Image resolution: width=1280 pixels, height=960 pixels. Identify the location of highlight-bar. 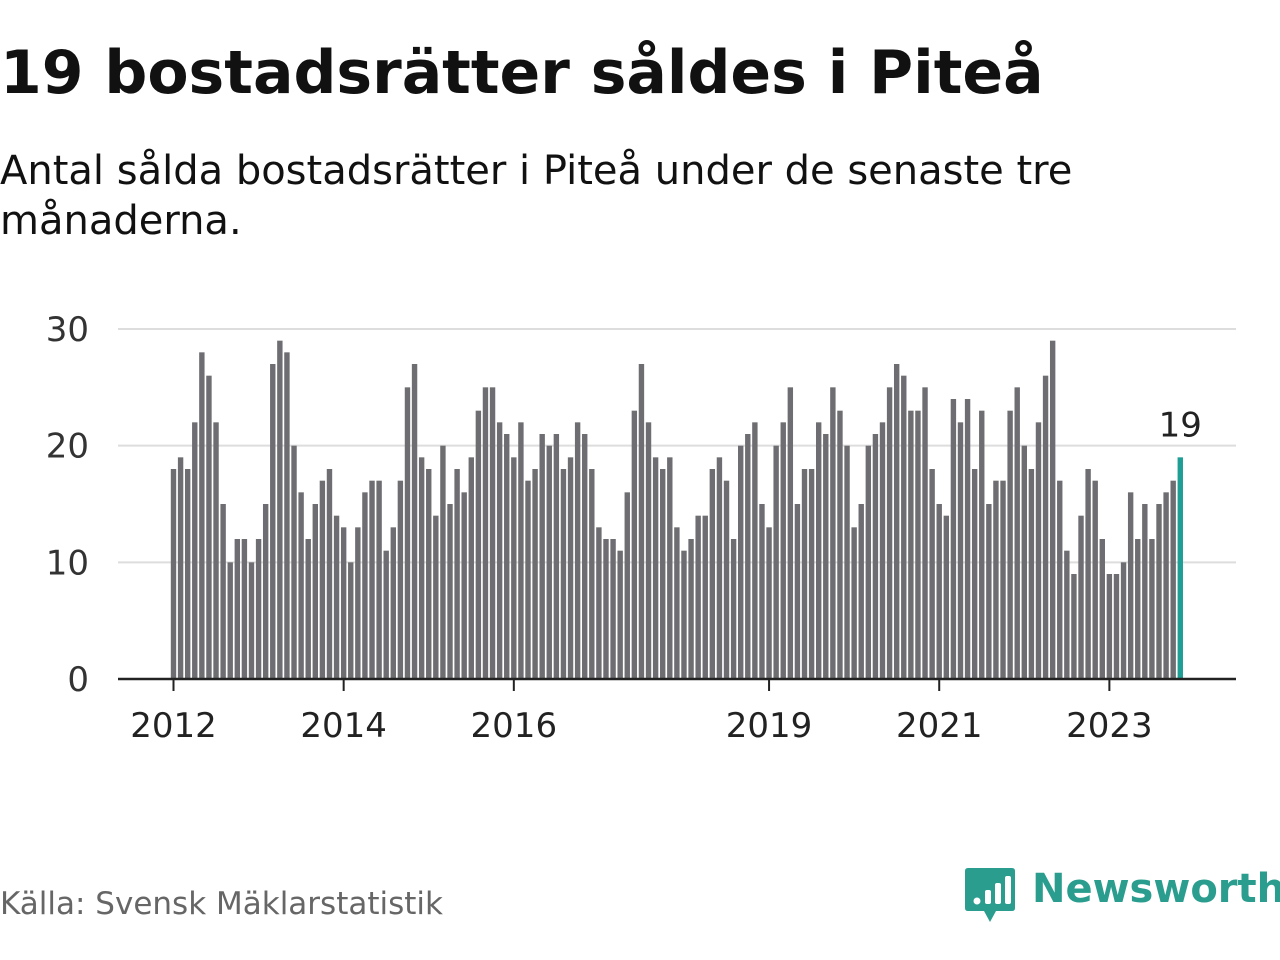
(1180, 568).